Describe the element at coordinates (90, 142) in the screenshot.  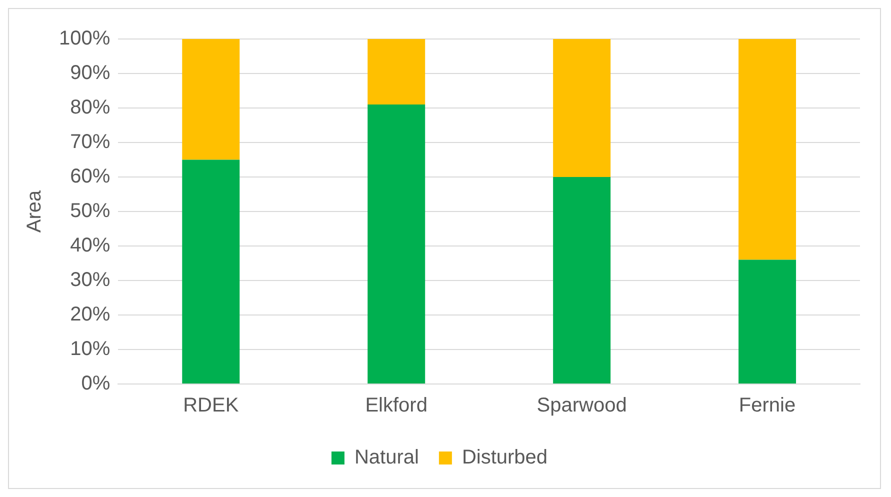
I see `y-tick-label: 70%` at that location.